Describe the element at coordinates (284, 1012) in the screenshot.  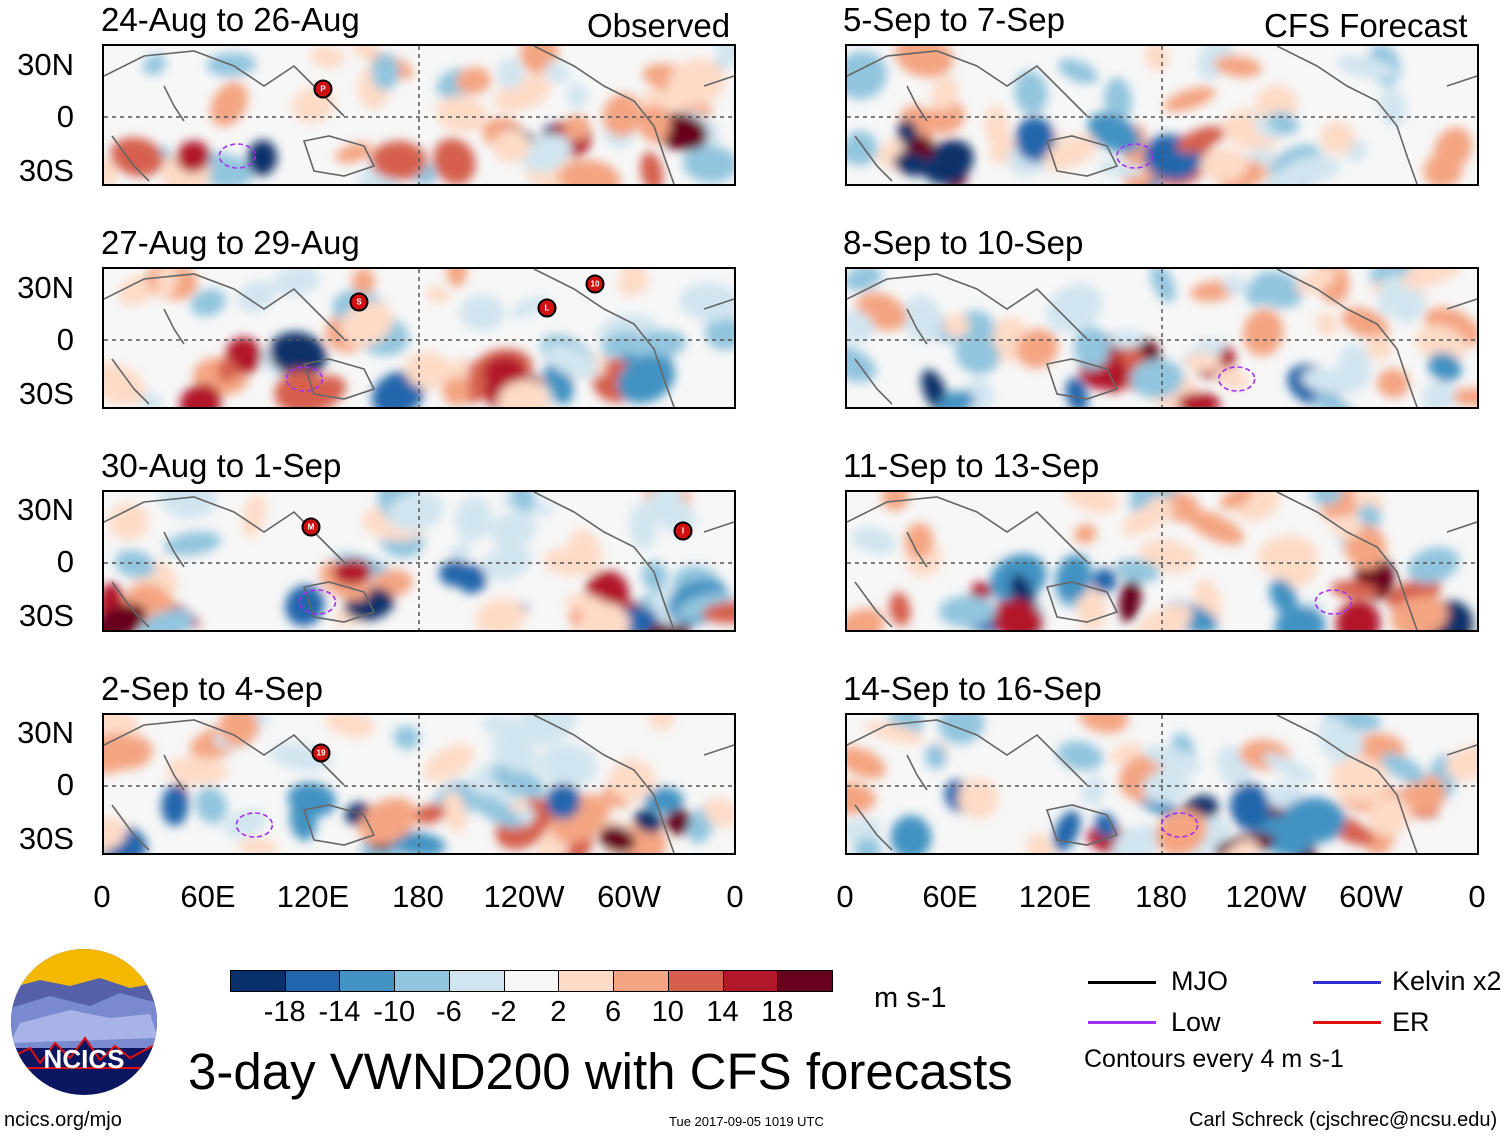
I see `colorbar-tick-label: -18` at that location.